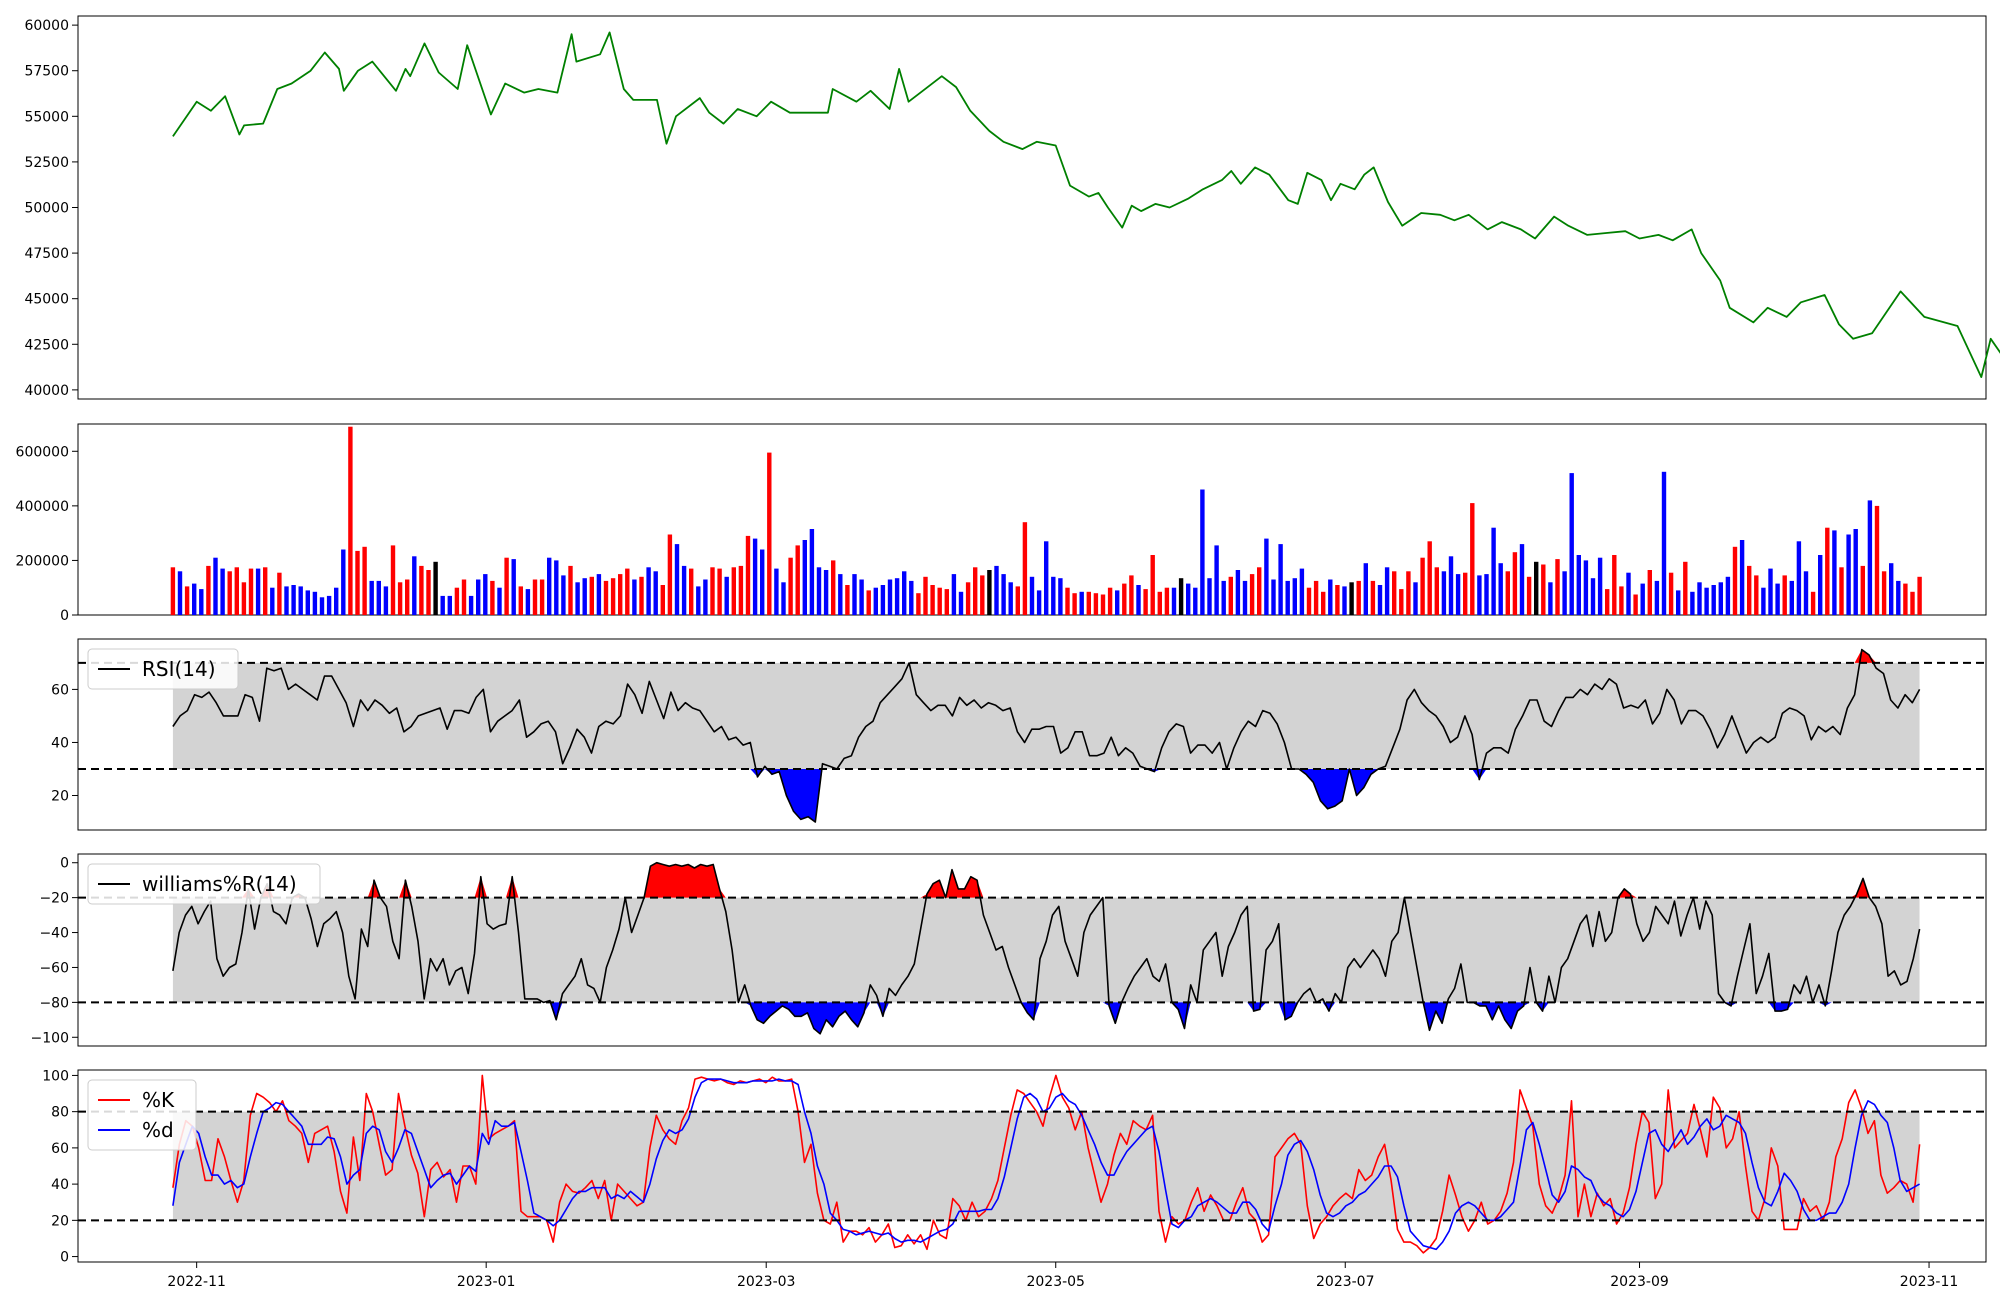  I want to click on panel-4-ytick-label: 20, so click(60, 1221).